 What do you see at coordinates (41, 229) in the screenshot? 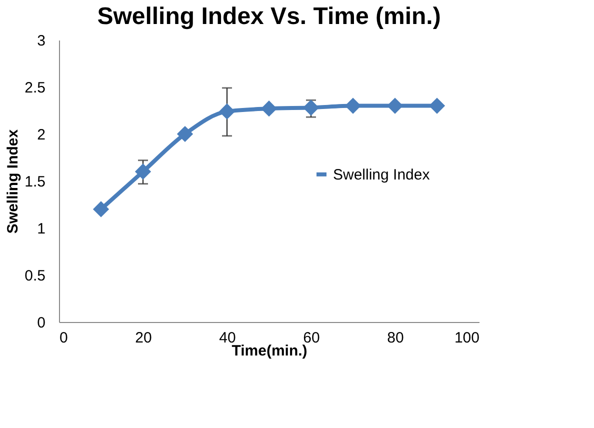
I see `y-tick-label: 1` at bounding box center [41, 229].